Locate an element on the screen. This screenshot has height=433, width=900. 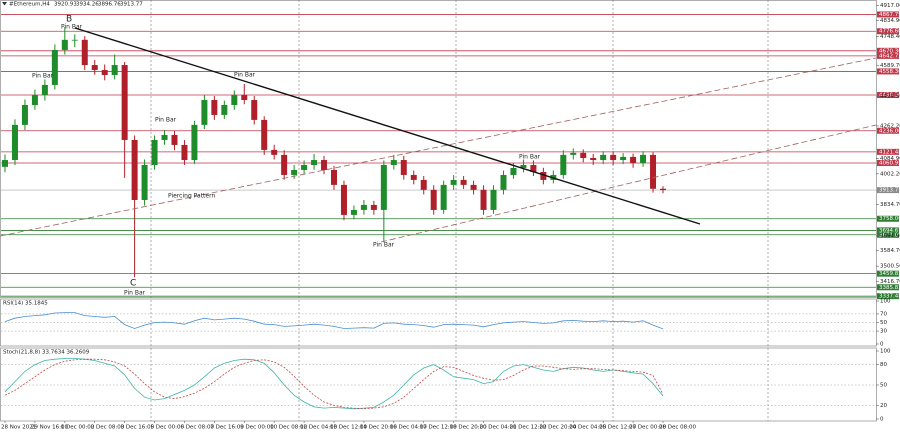
x-tick-label: 17 Dec 12:00 is located at coordinates (438, 428).